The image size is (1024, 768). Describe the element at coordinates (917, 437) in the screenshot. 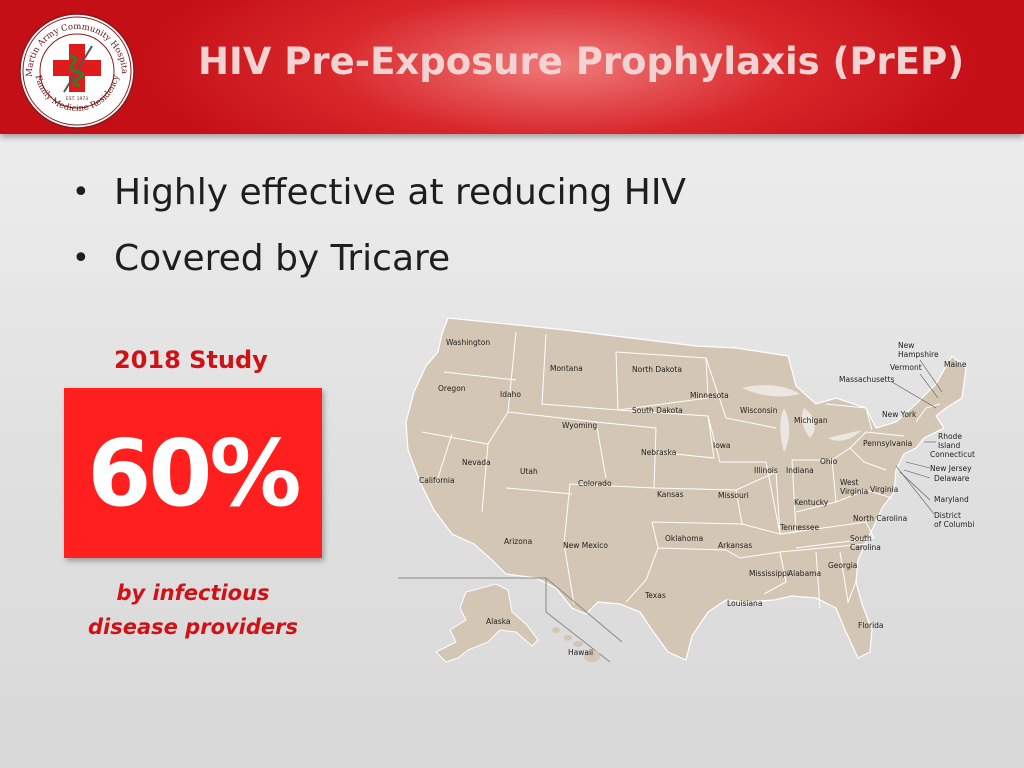

I see `leader-lines` at that location.